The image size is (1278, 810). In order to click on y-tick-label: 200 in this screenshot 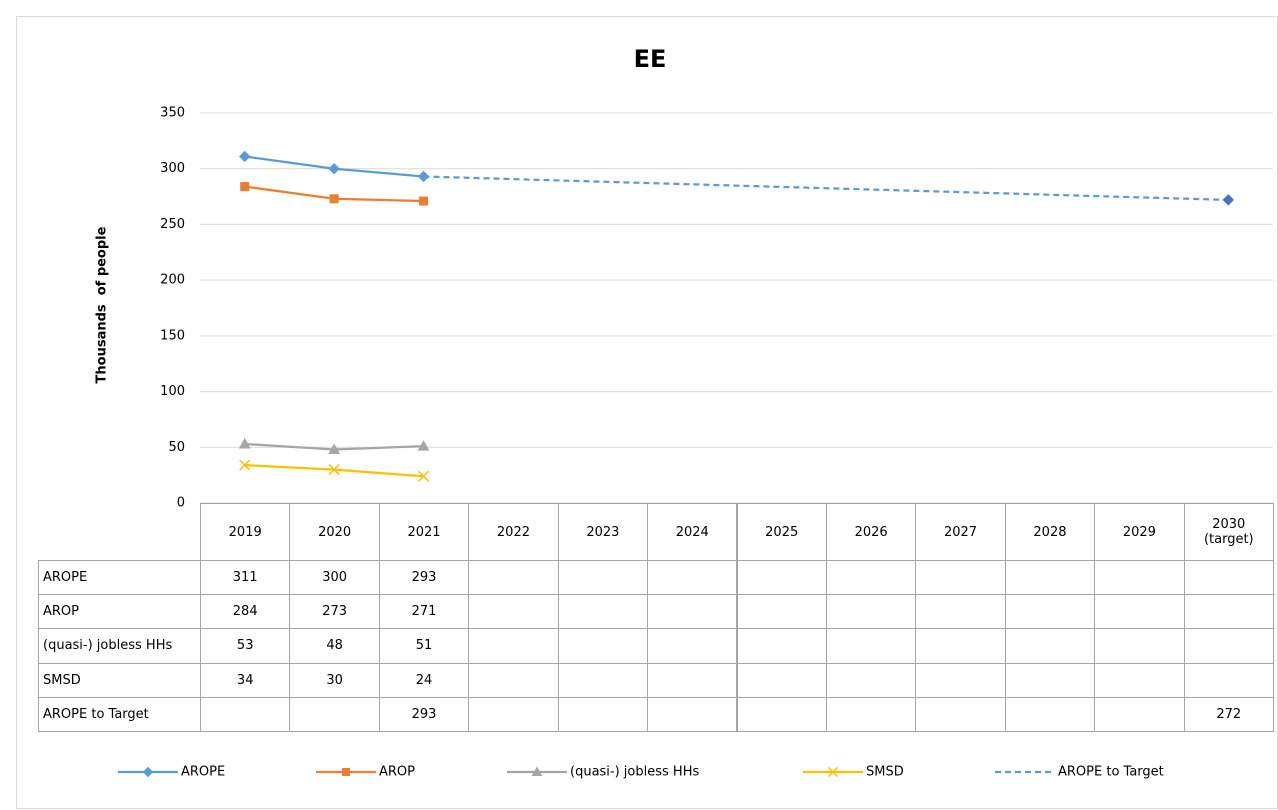, I will do `click(172, 280)`.